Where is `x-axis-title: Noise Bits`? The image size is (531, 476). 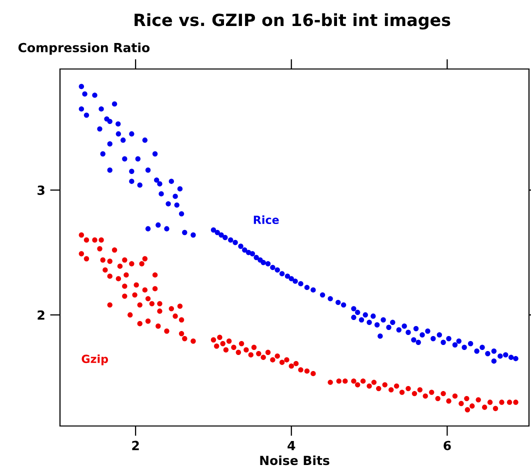 x-axis-title: Noise Bits is located at coordinates (295, 460).